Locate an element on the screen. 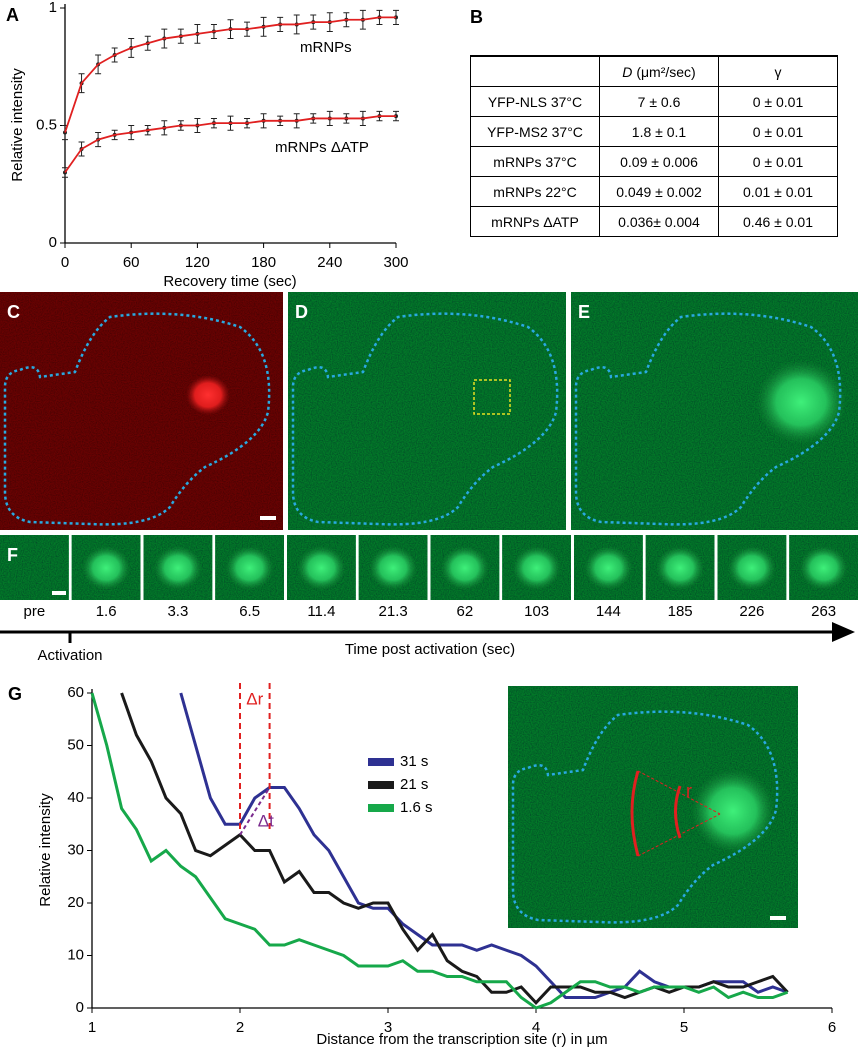 This screenshot has height=1050, width=858. time-label: 103 is located at coordinates (536, 611).